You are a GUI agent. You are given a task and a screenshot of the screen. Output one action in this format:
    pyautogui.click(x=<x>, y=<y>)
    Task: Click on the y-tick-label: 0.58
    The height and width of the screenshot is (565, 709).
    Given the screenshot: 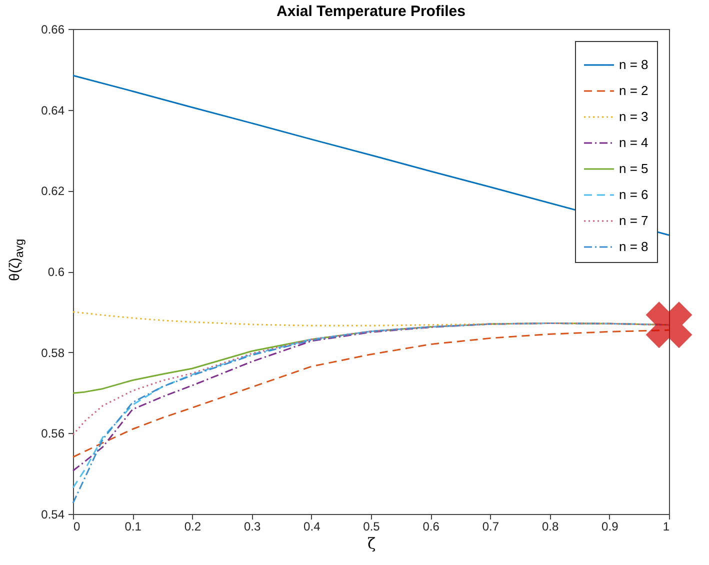 What is the action you would take?
    pyautogui.click(x=53, y=353)
    